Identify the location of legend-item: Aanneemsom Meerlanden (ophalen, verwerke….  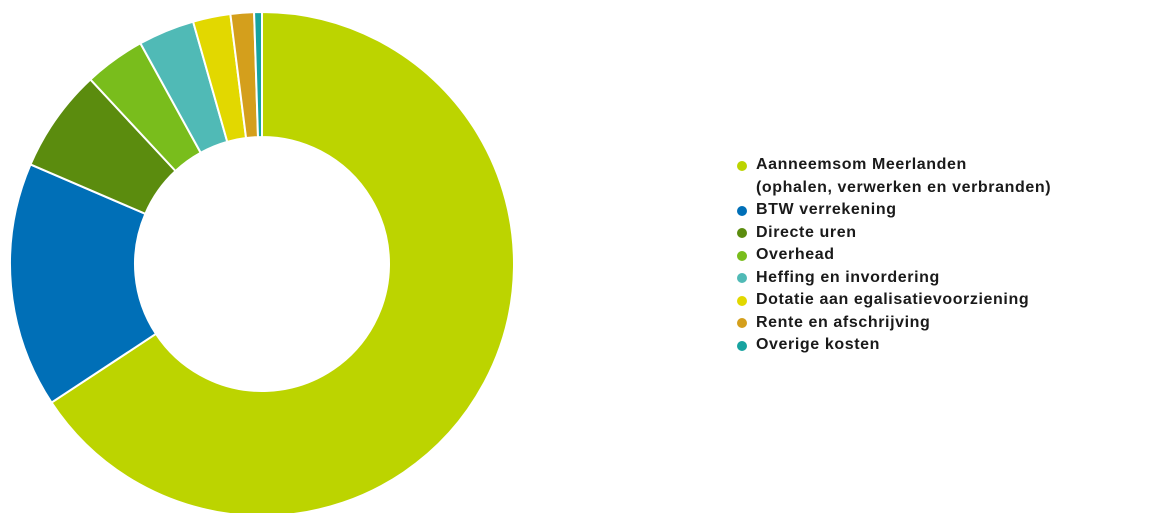
(949, 176).